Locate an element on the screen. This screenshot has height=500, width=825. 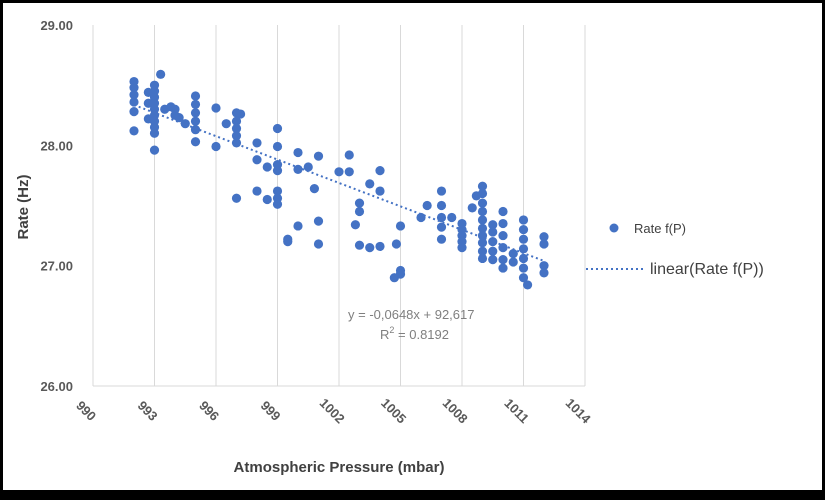
legend: Rate f(P) linear(Rate f(P)) is located at coordinates (675, 249).